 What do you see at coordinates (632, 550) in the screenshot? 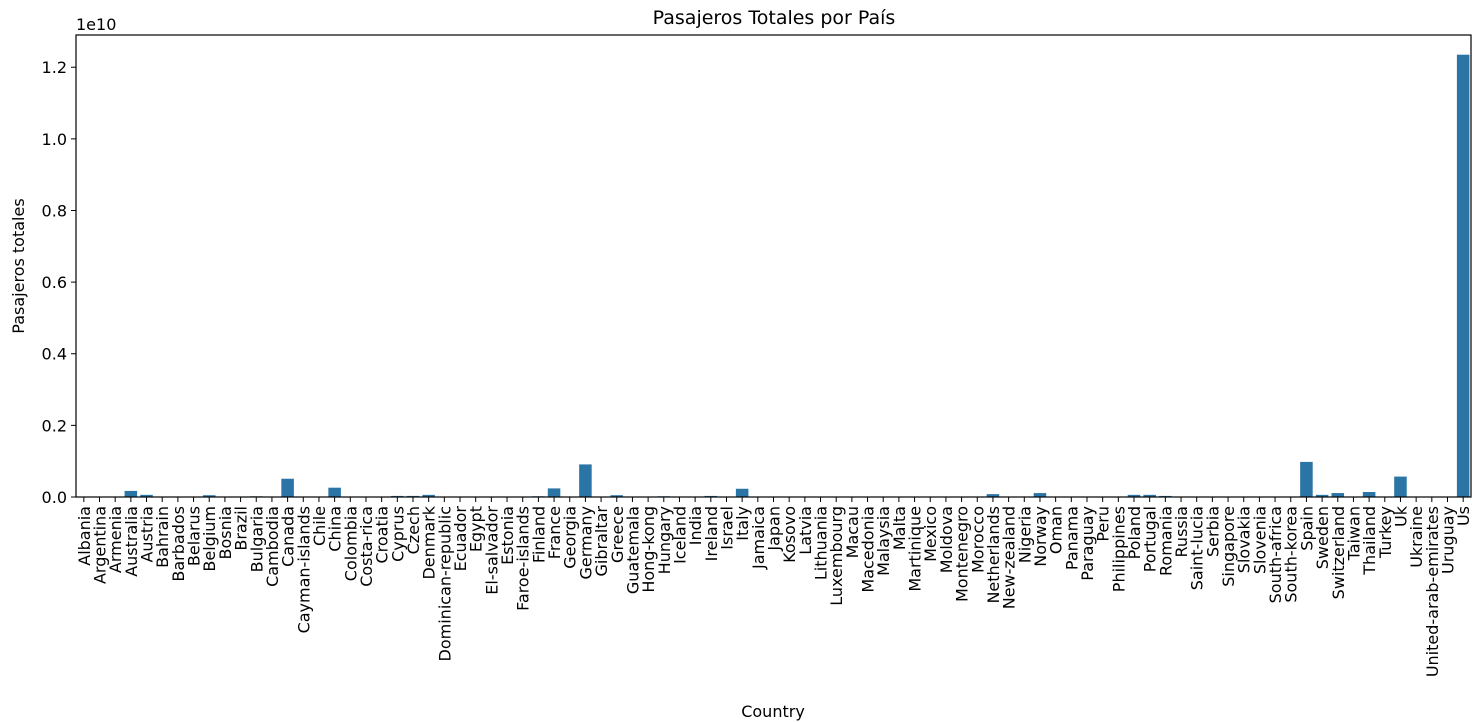
I see `x-tick-label: Guatemala` at bounding box center [632, 550].